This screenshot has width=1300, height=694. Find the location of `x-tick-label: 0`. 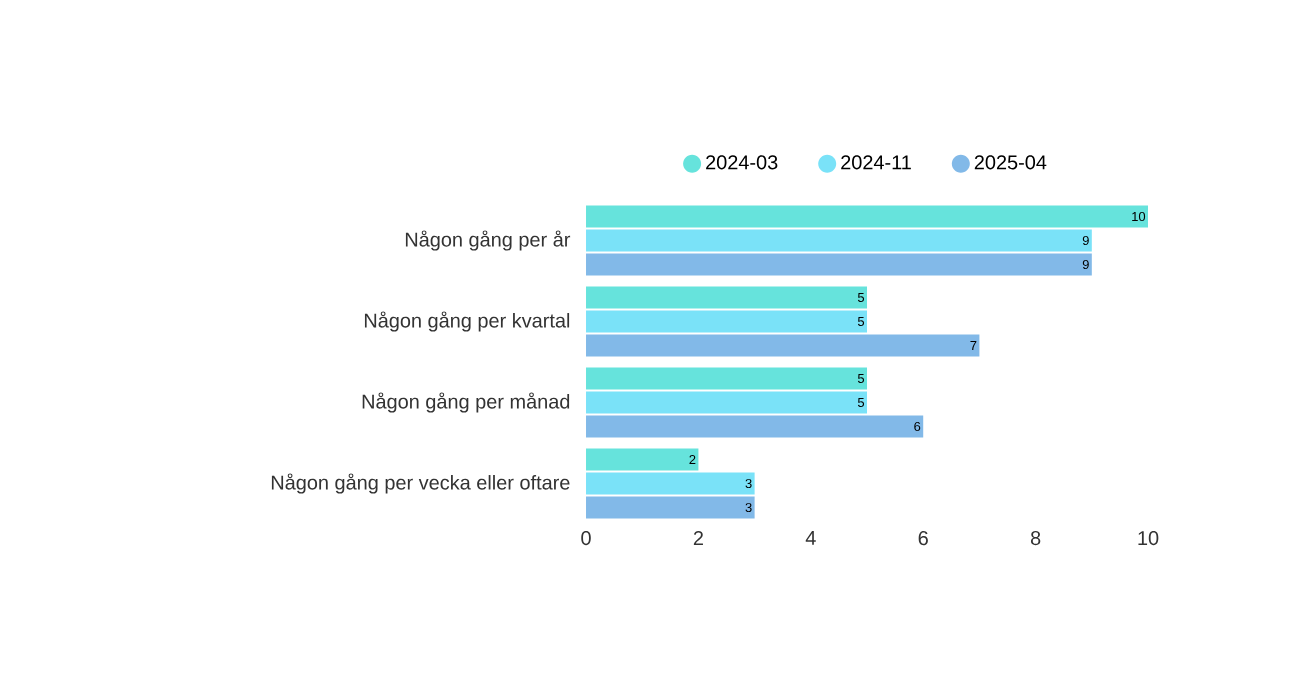

x-tick-label: 0 is located at coordinates (586, 538).